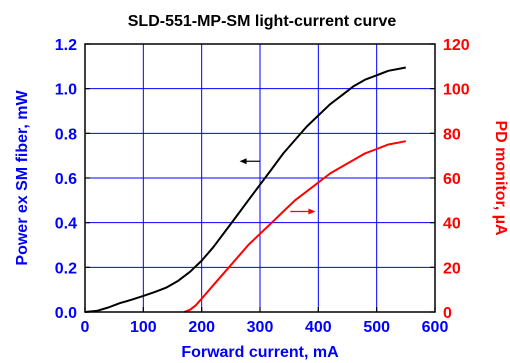  Describe the element at coordinates (376, 327) in the screenshot. I see `x-tick-label: 500` at that location.